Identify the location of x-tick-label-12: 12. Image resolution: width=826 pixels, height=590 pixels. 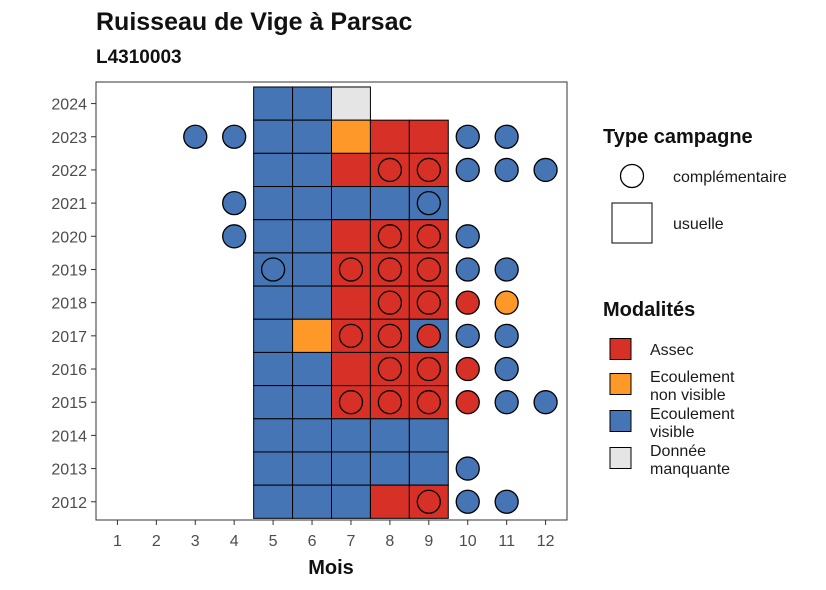
(546, 541).